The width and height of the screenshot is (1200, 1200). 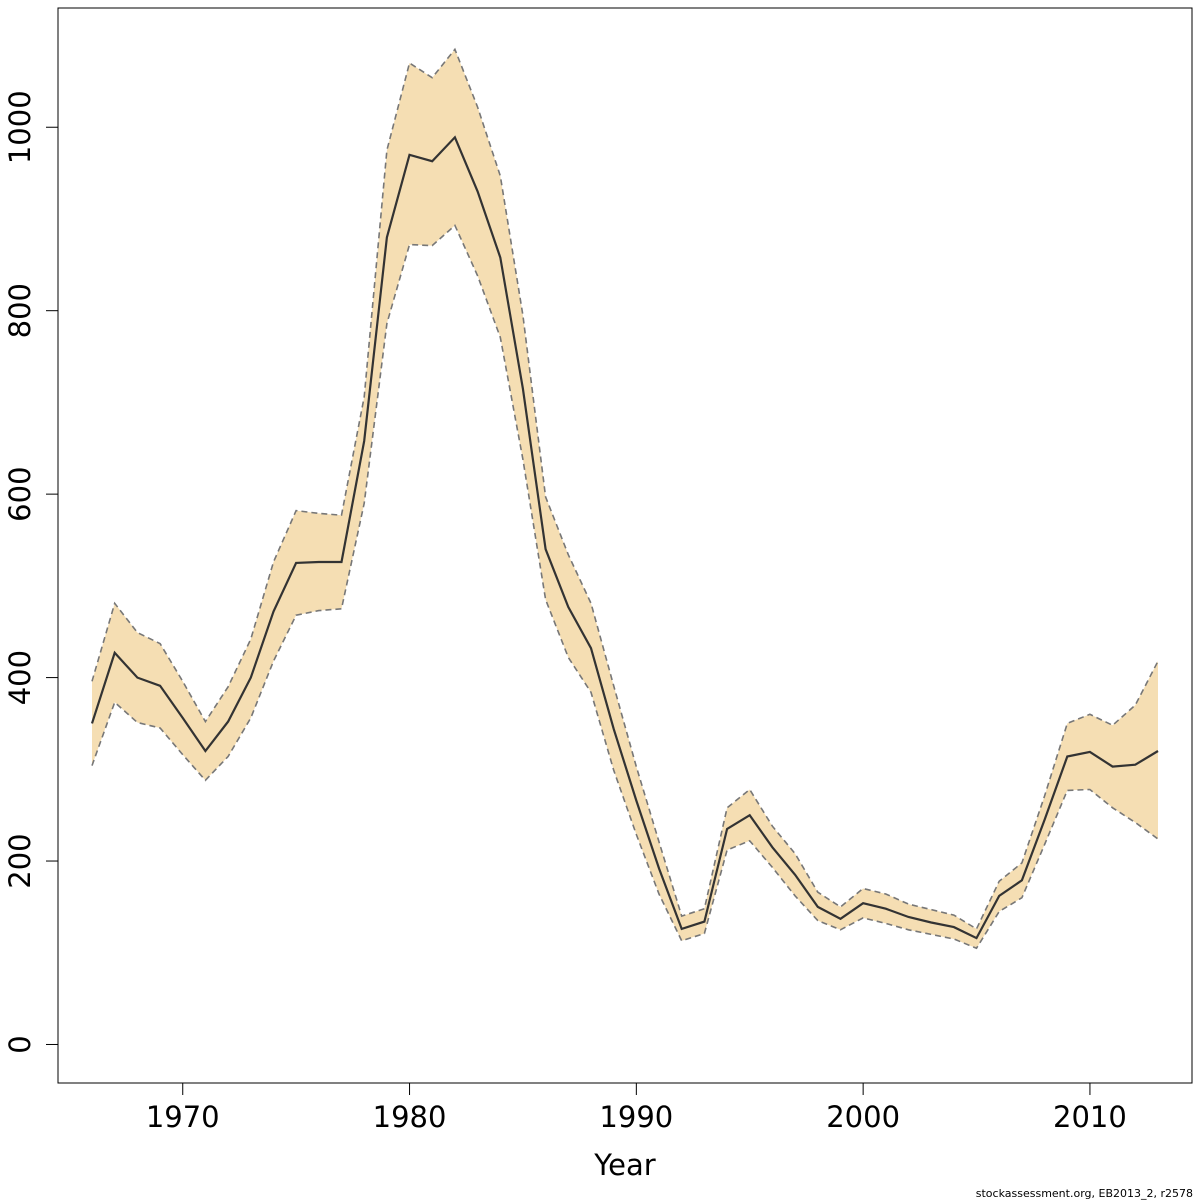 I want to click on y-axis: 0 200 400 600 800 1000, so click(x=31, y=572).